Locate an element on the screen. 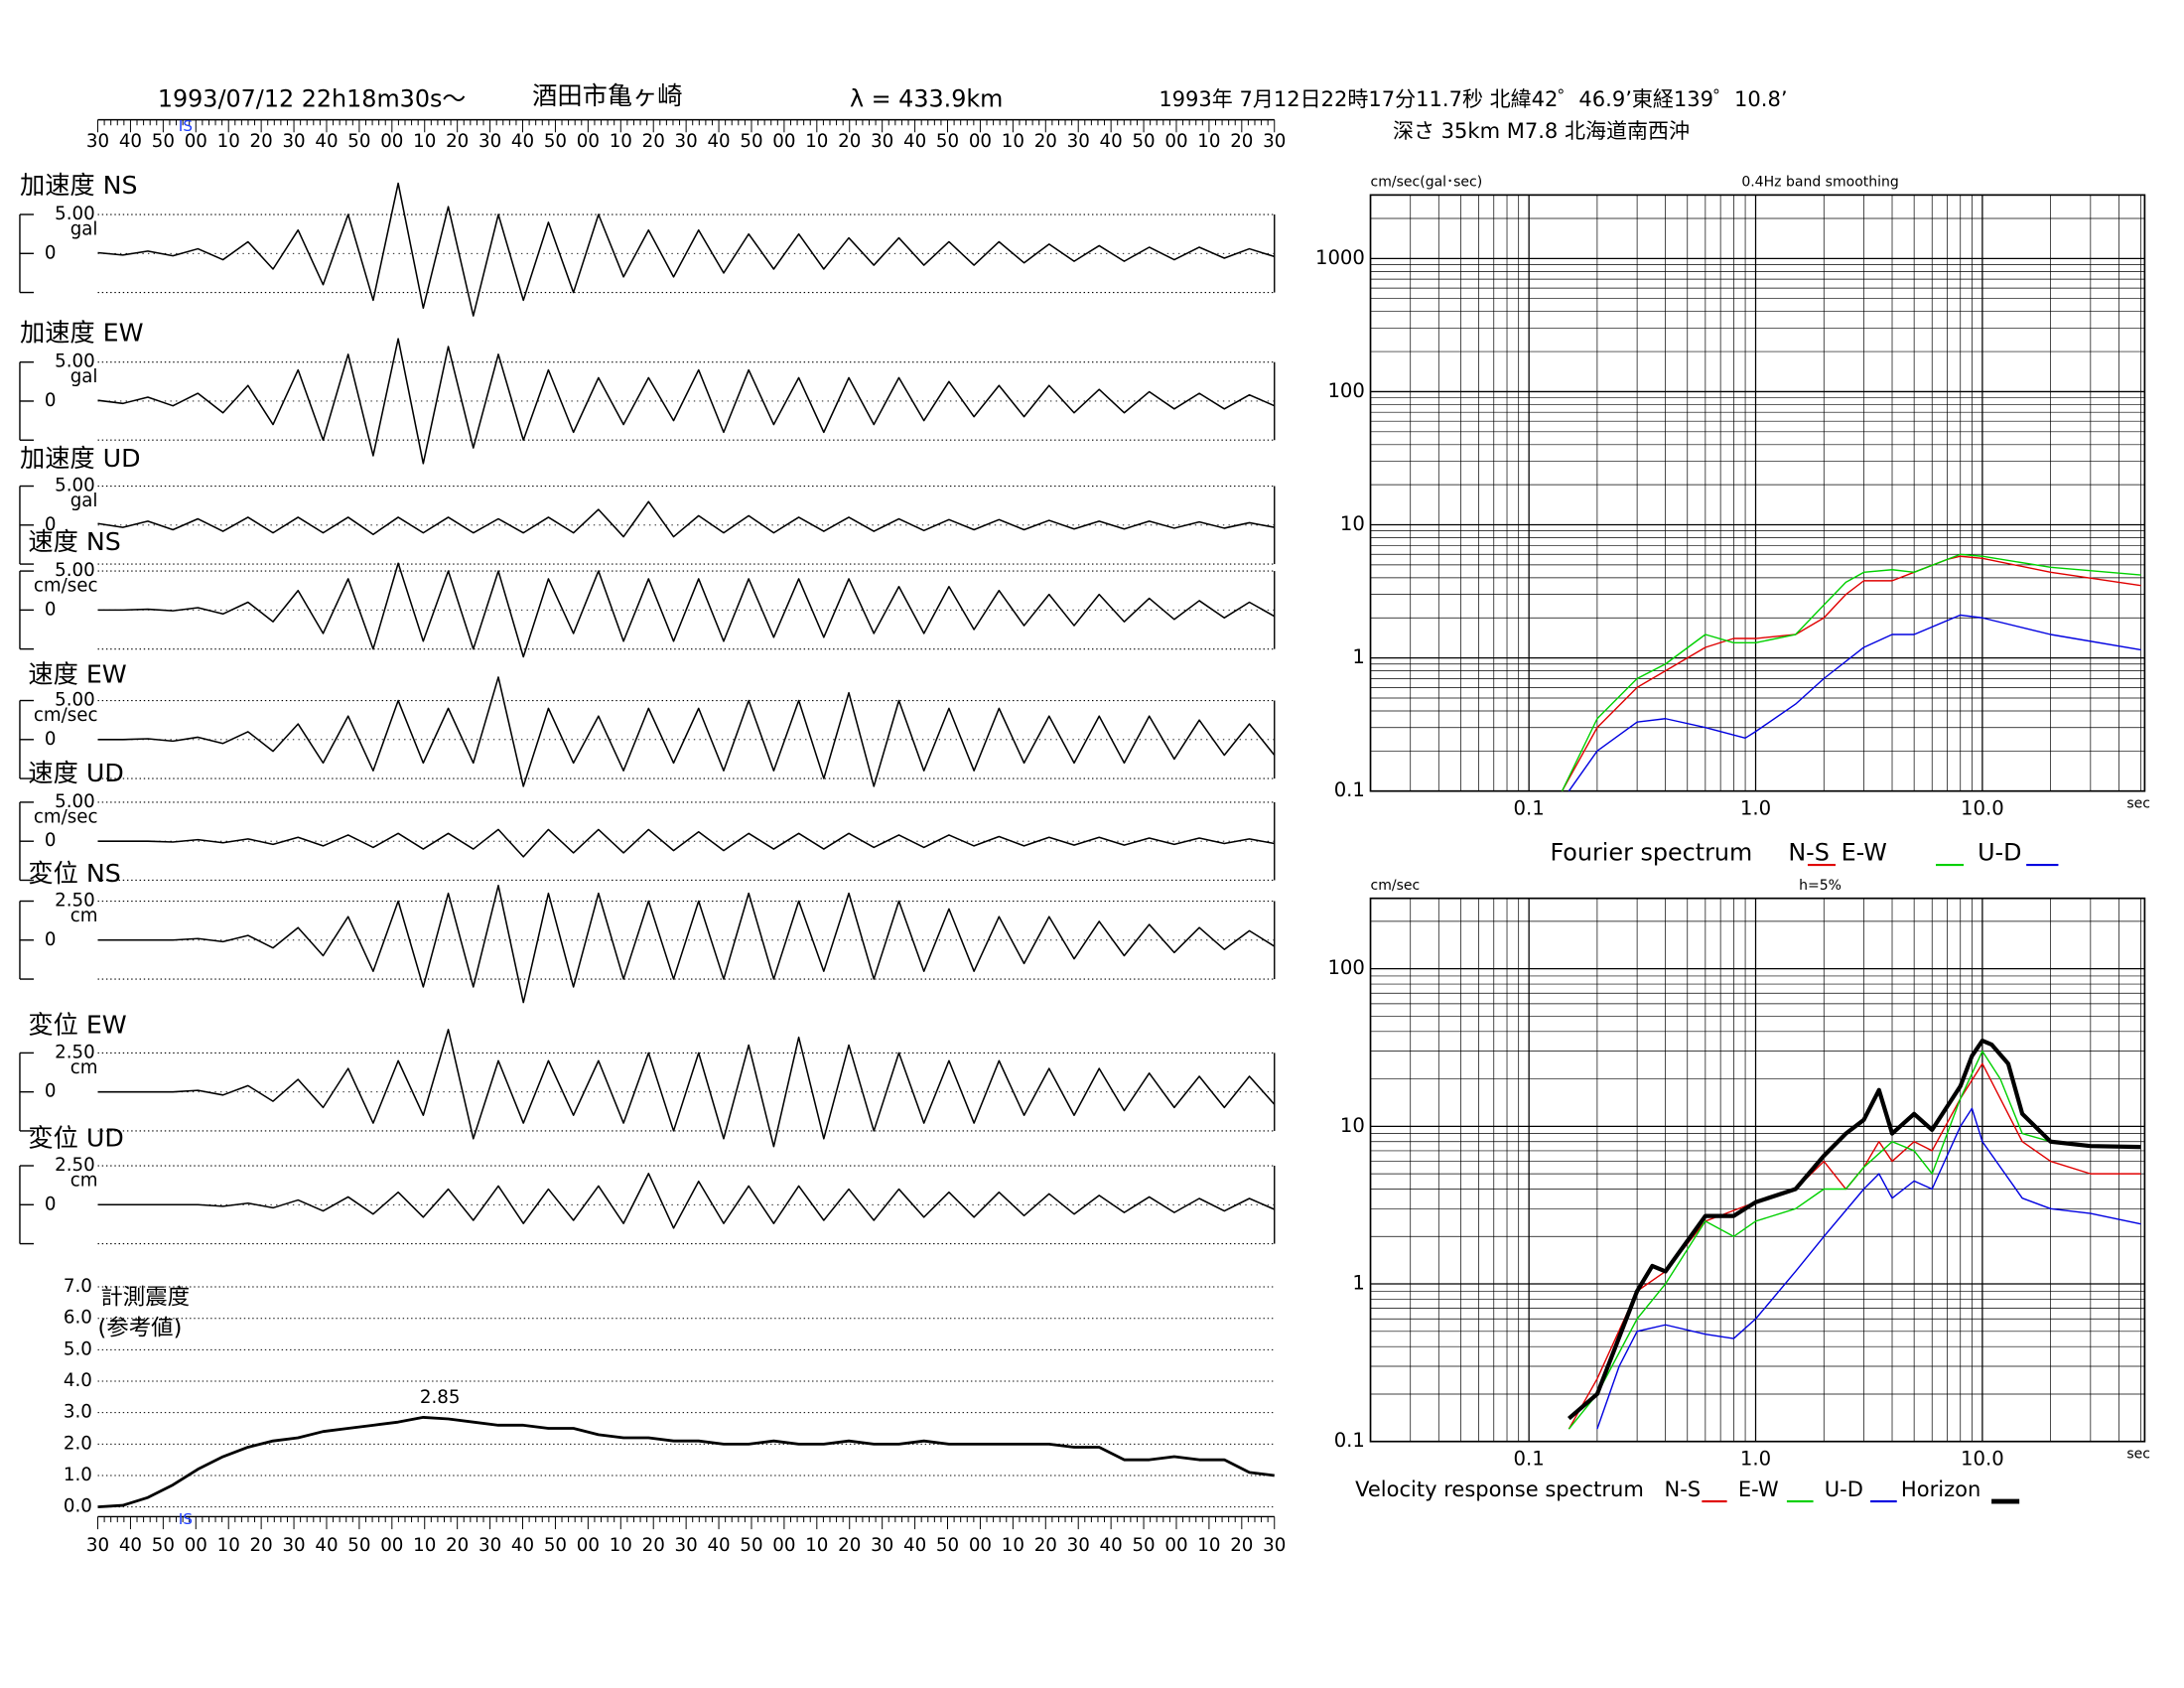 The width and height of the screenshot is (2184, 1688). y-tick-label: 7.0 is located at coordinates (78, 1286).